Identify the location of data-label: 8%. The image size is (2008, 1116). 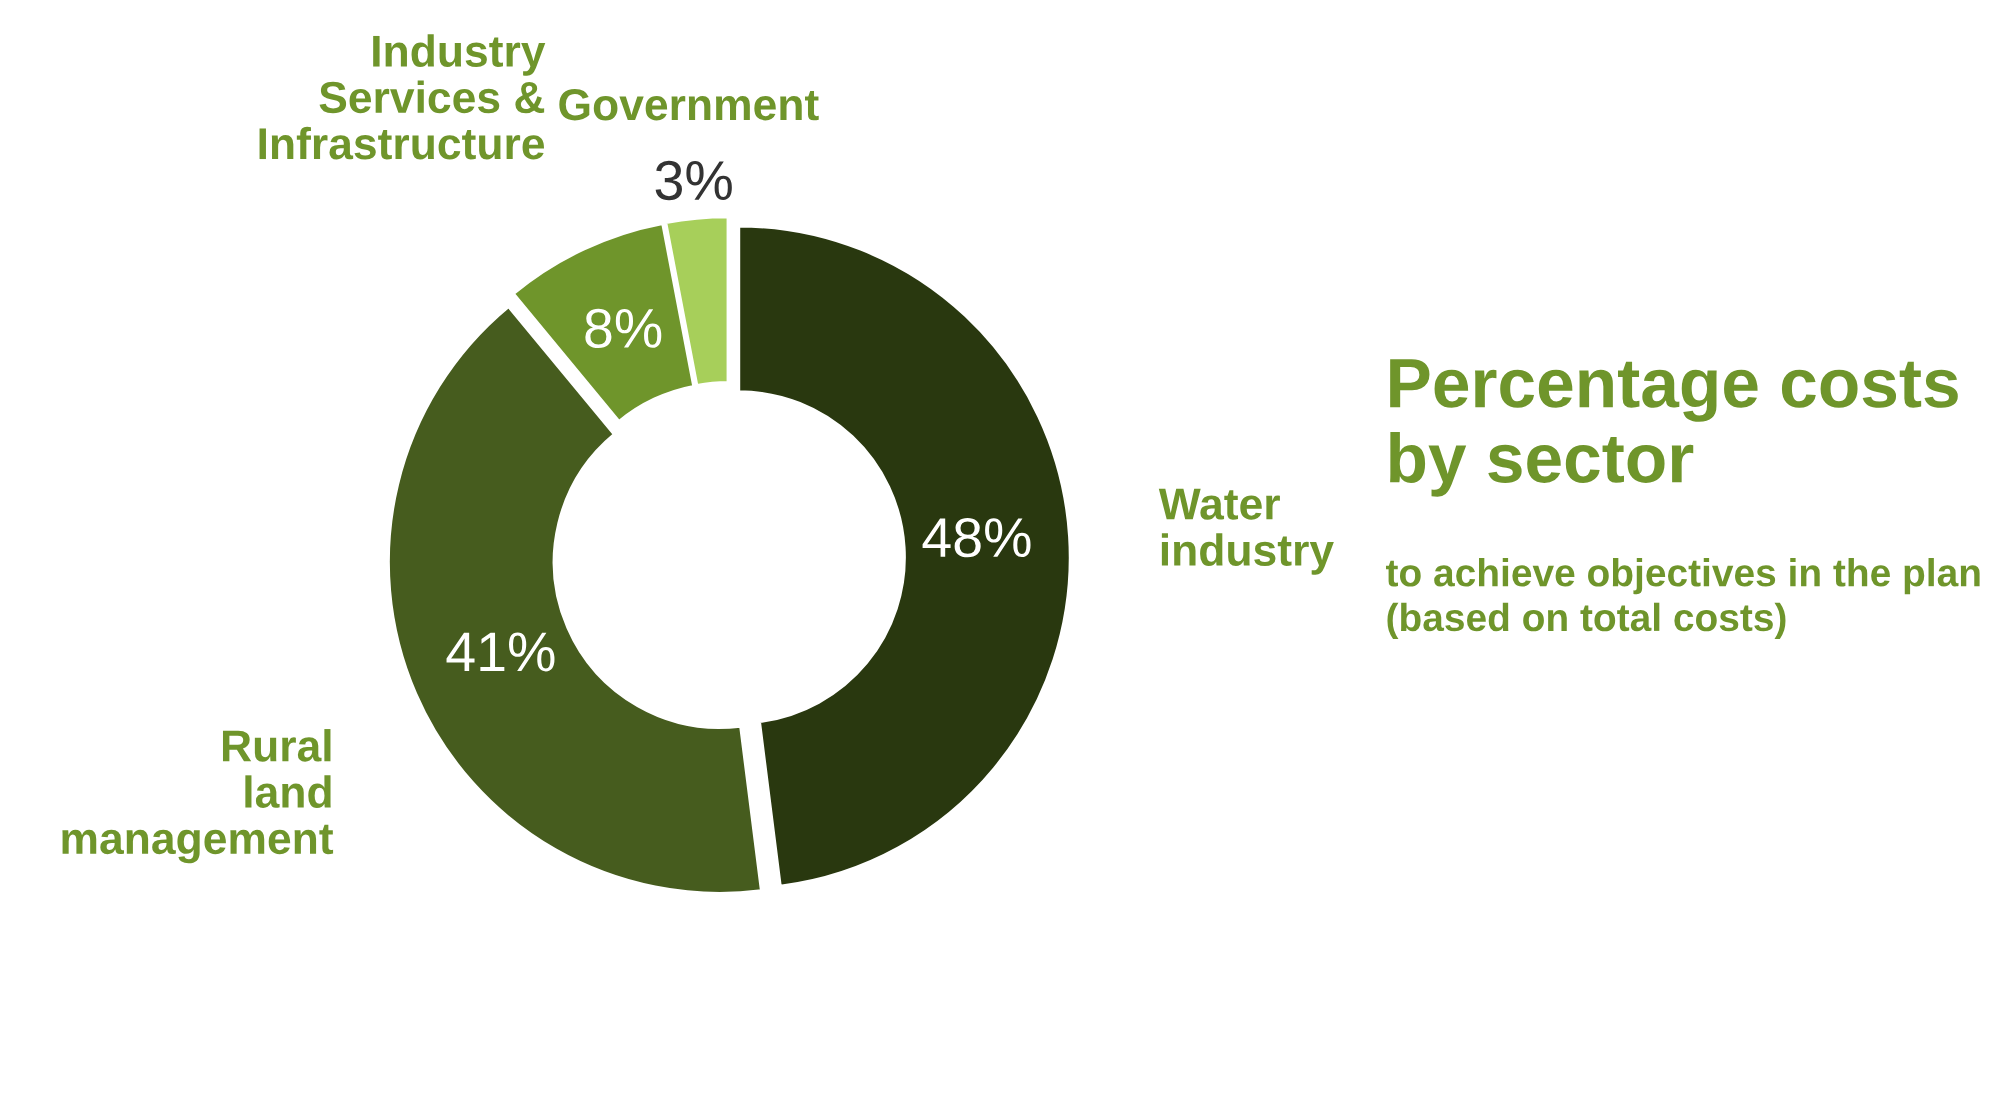
(623, 328).